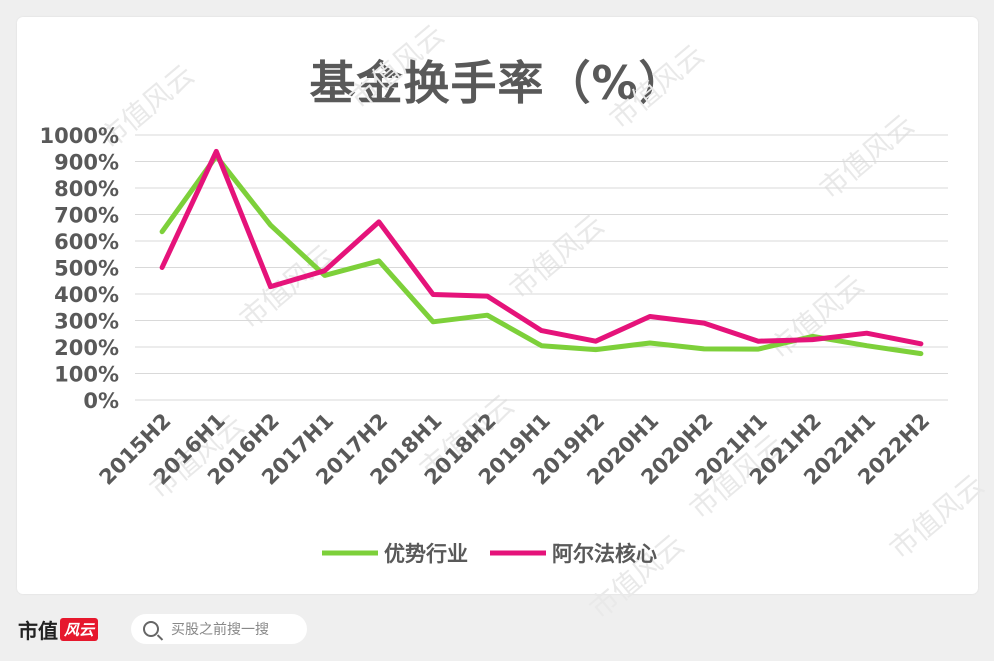 This screenshot has height=661, width=994. What do you see at coordinates (86, 348) in the screenshot?
I see `y-tick-label: 200%` at bounding box center [86, 348].